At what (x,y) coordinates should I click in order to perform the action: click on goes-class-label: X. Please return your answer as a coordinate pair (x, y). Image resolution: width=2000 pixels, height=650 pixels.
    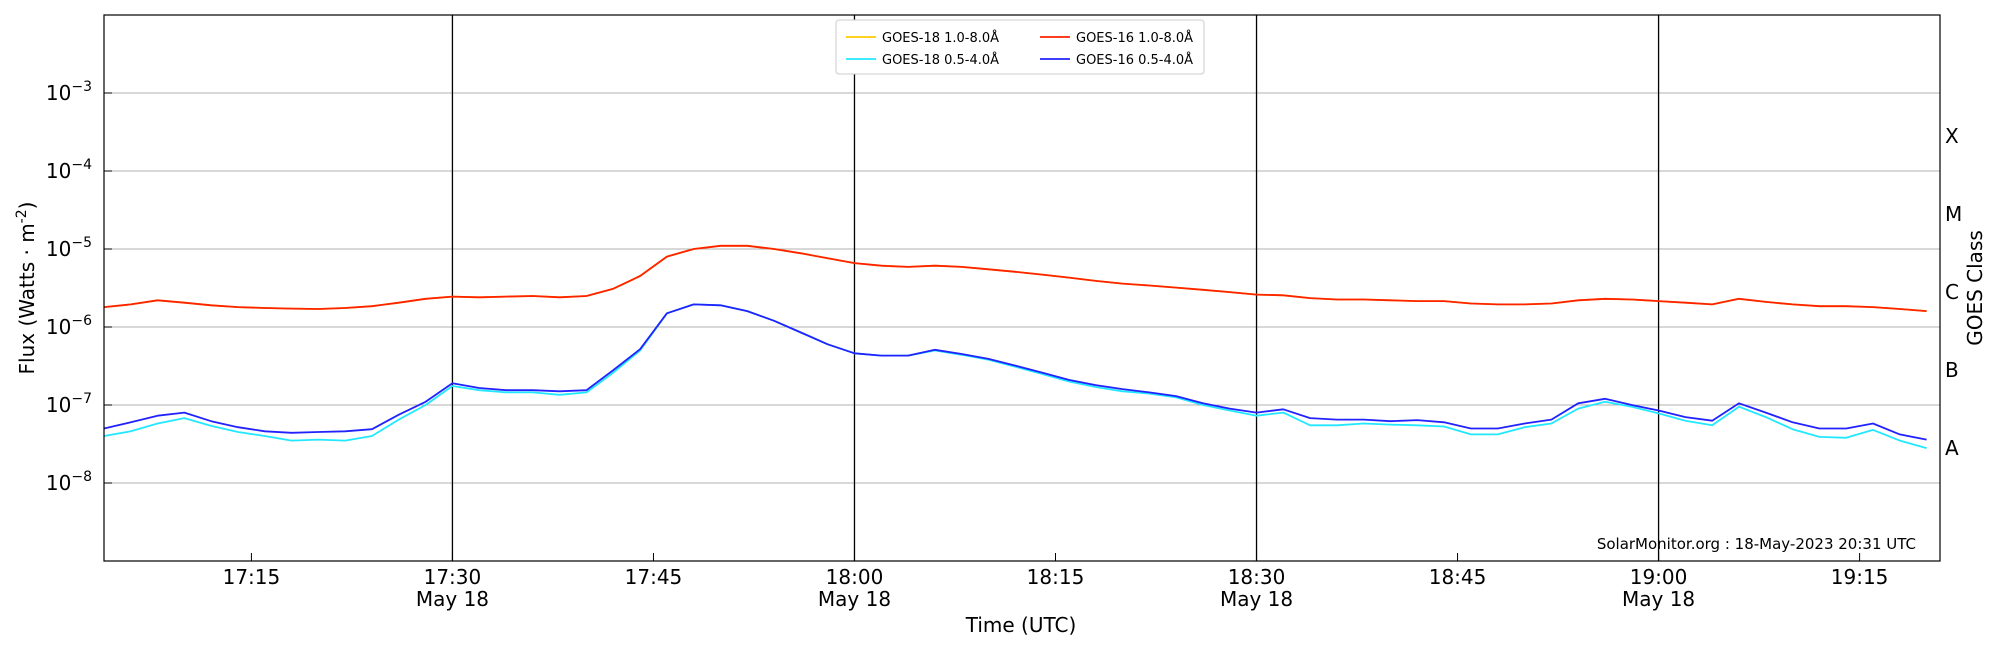
    Looking at the image, I should click on (1952, 136).